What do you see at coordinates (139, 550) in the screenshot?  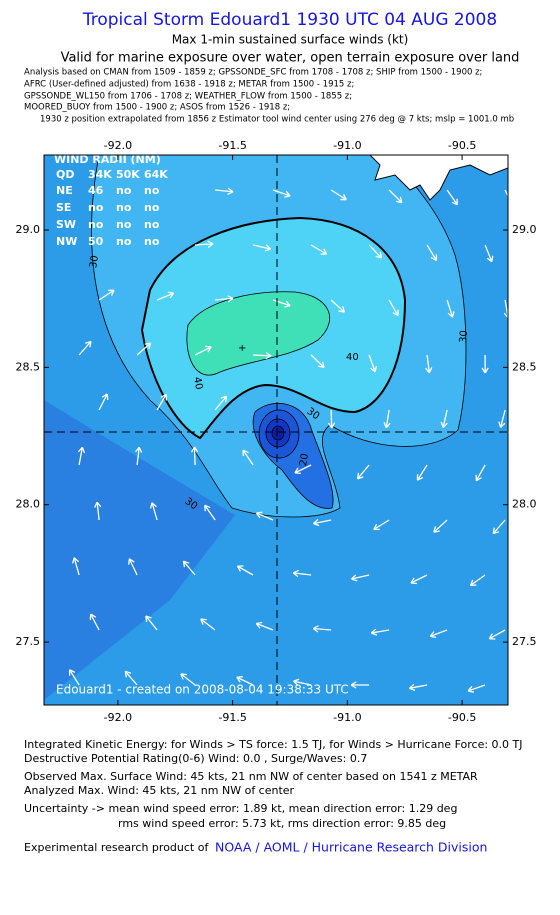 I see `low-wind-region` at bounding box center [139, 550].